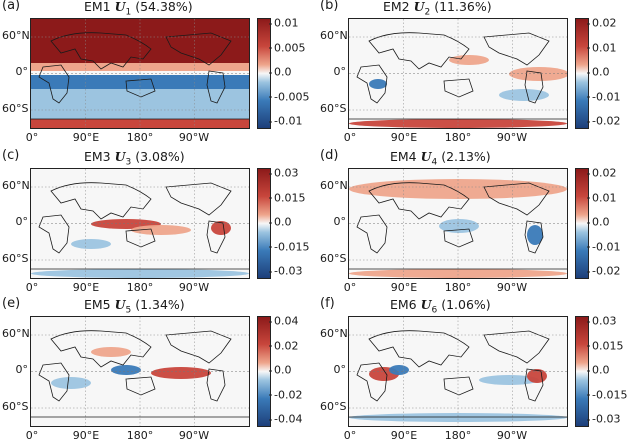 This screenshot has width=637, height=446. I want to click on panel-letter: (e), so click(11, 303).